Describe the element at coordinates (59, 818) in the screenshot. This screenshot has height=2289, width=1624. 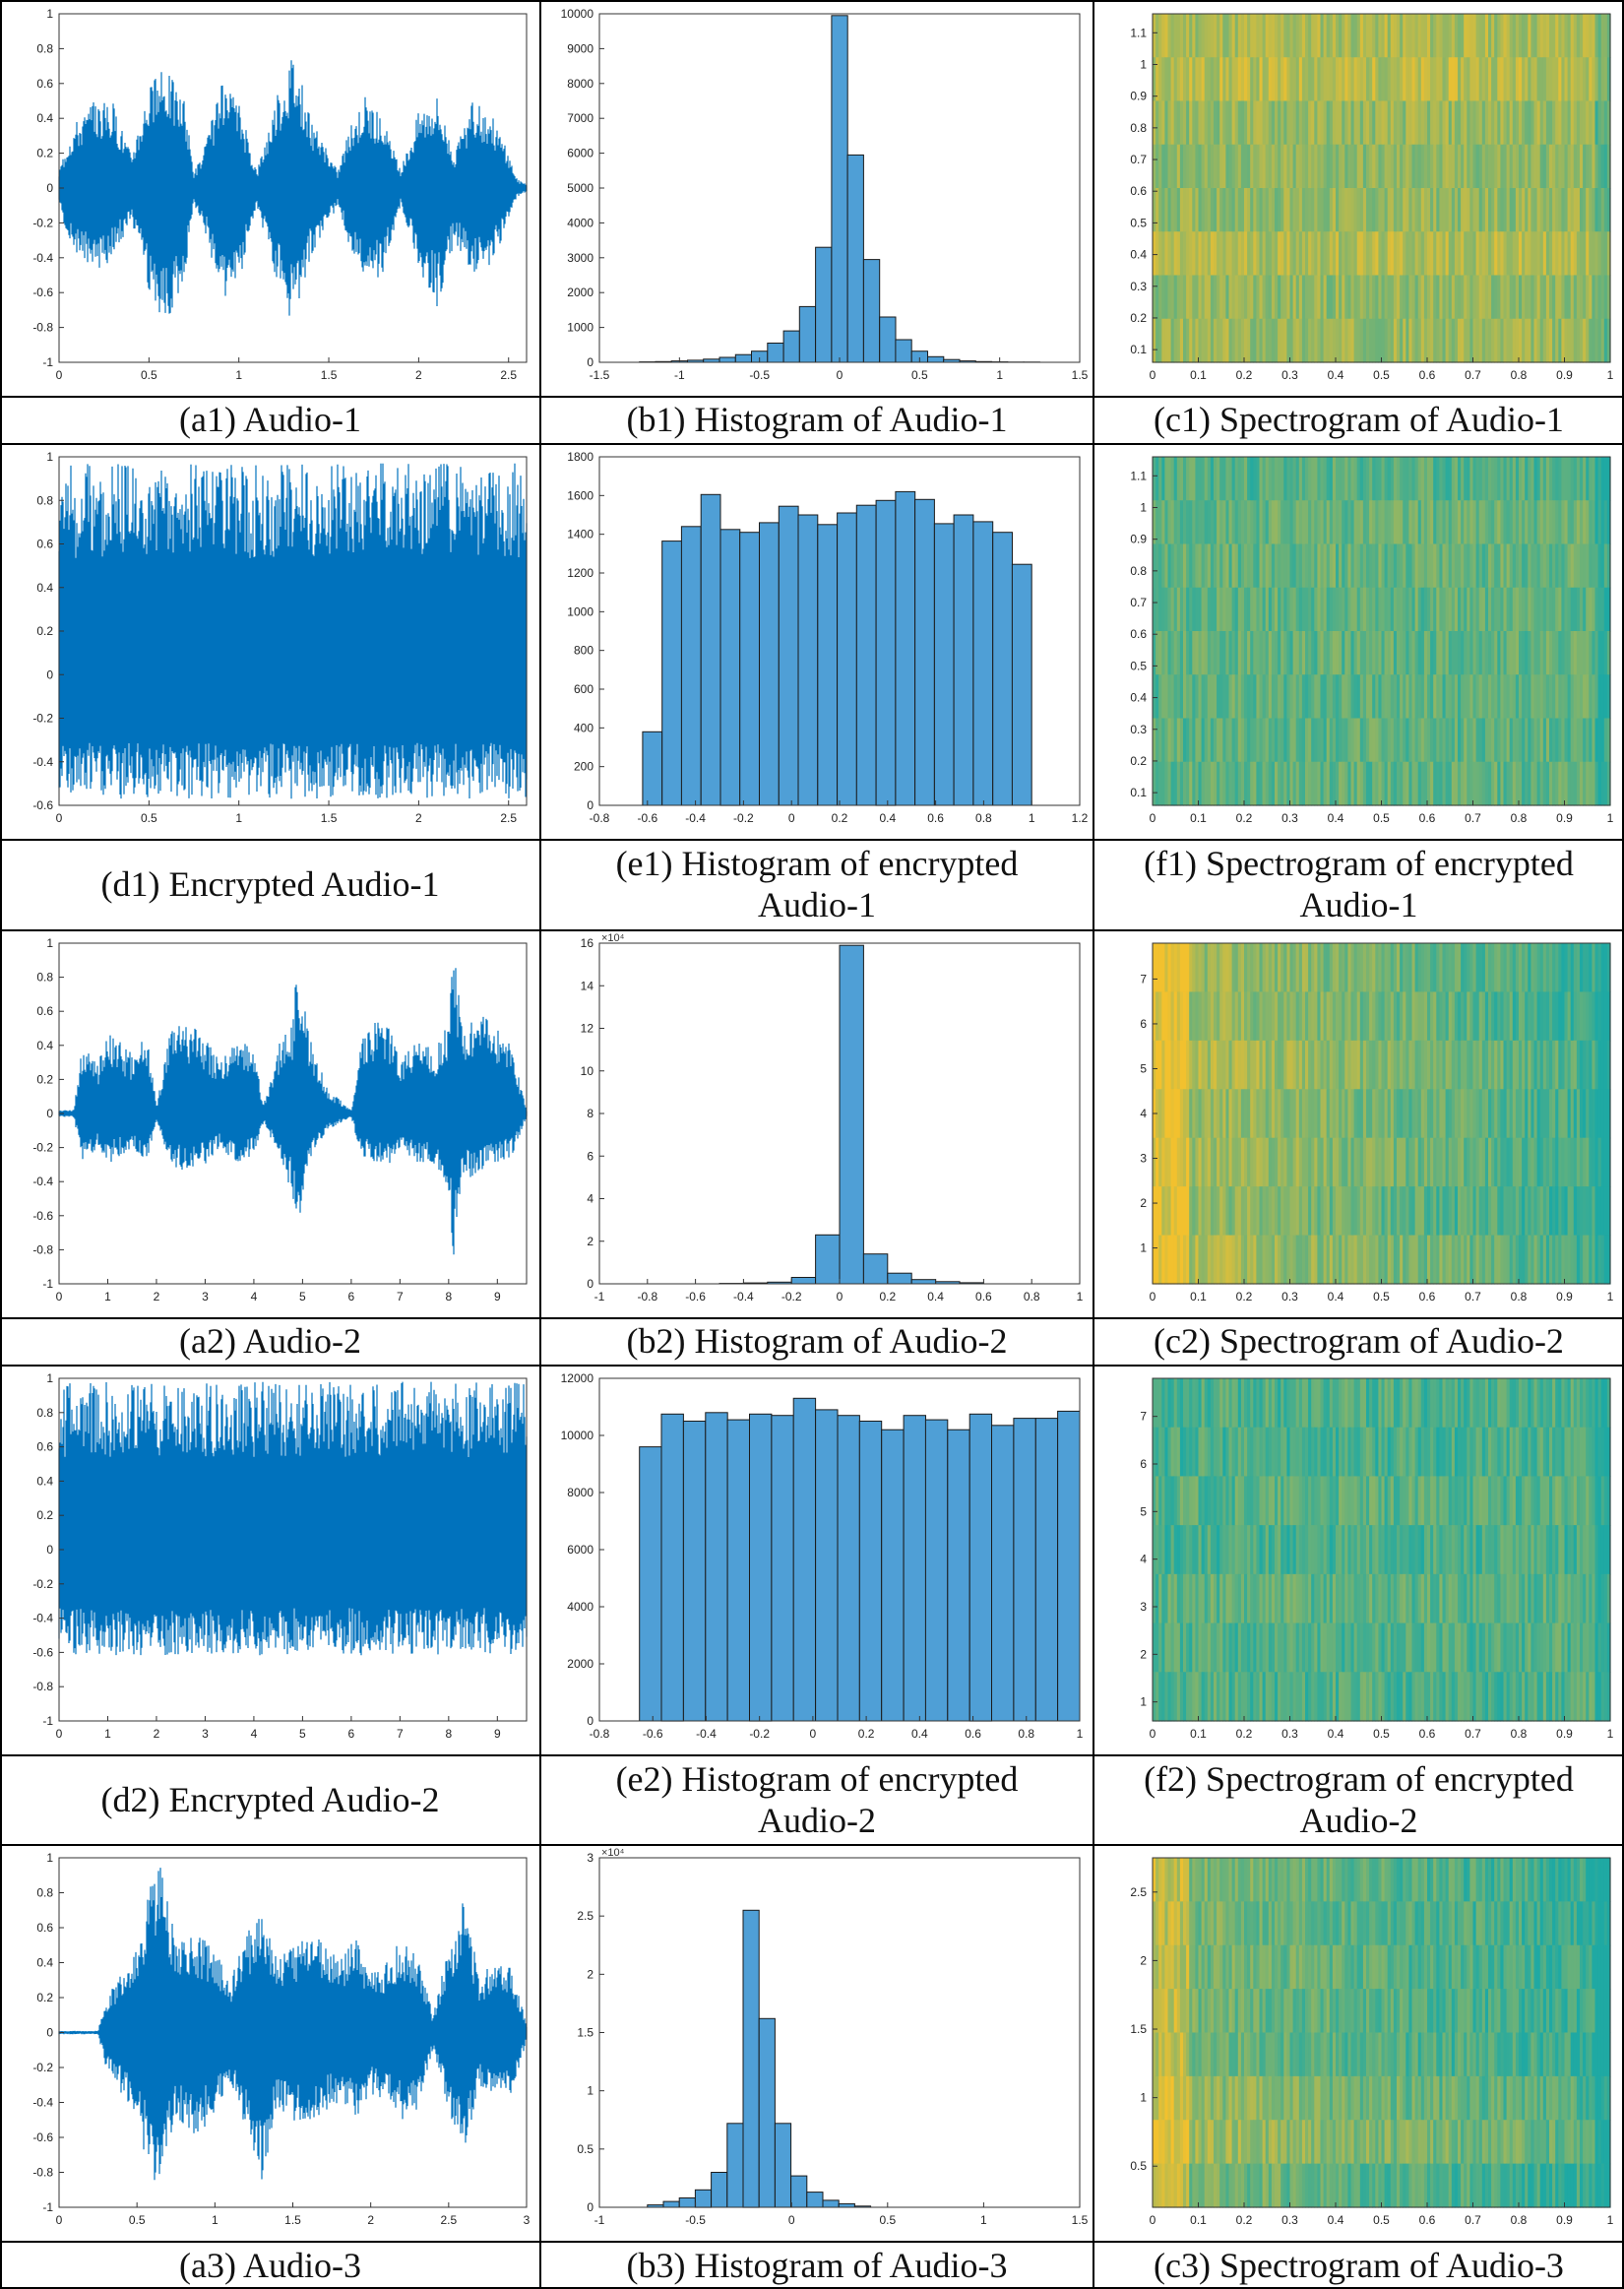
I see `x-tick-label: 0` at that location.